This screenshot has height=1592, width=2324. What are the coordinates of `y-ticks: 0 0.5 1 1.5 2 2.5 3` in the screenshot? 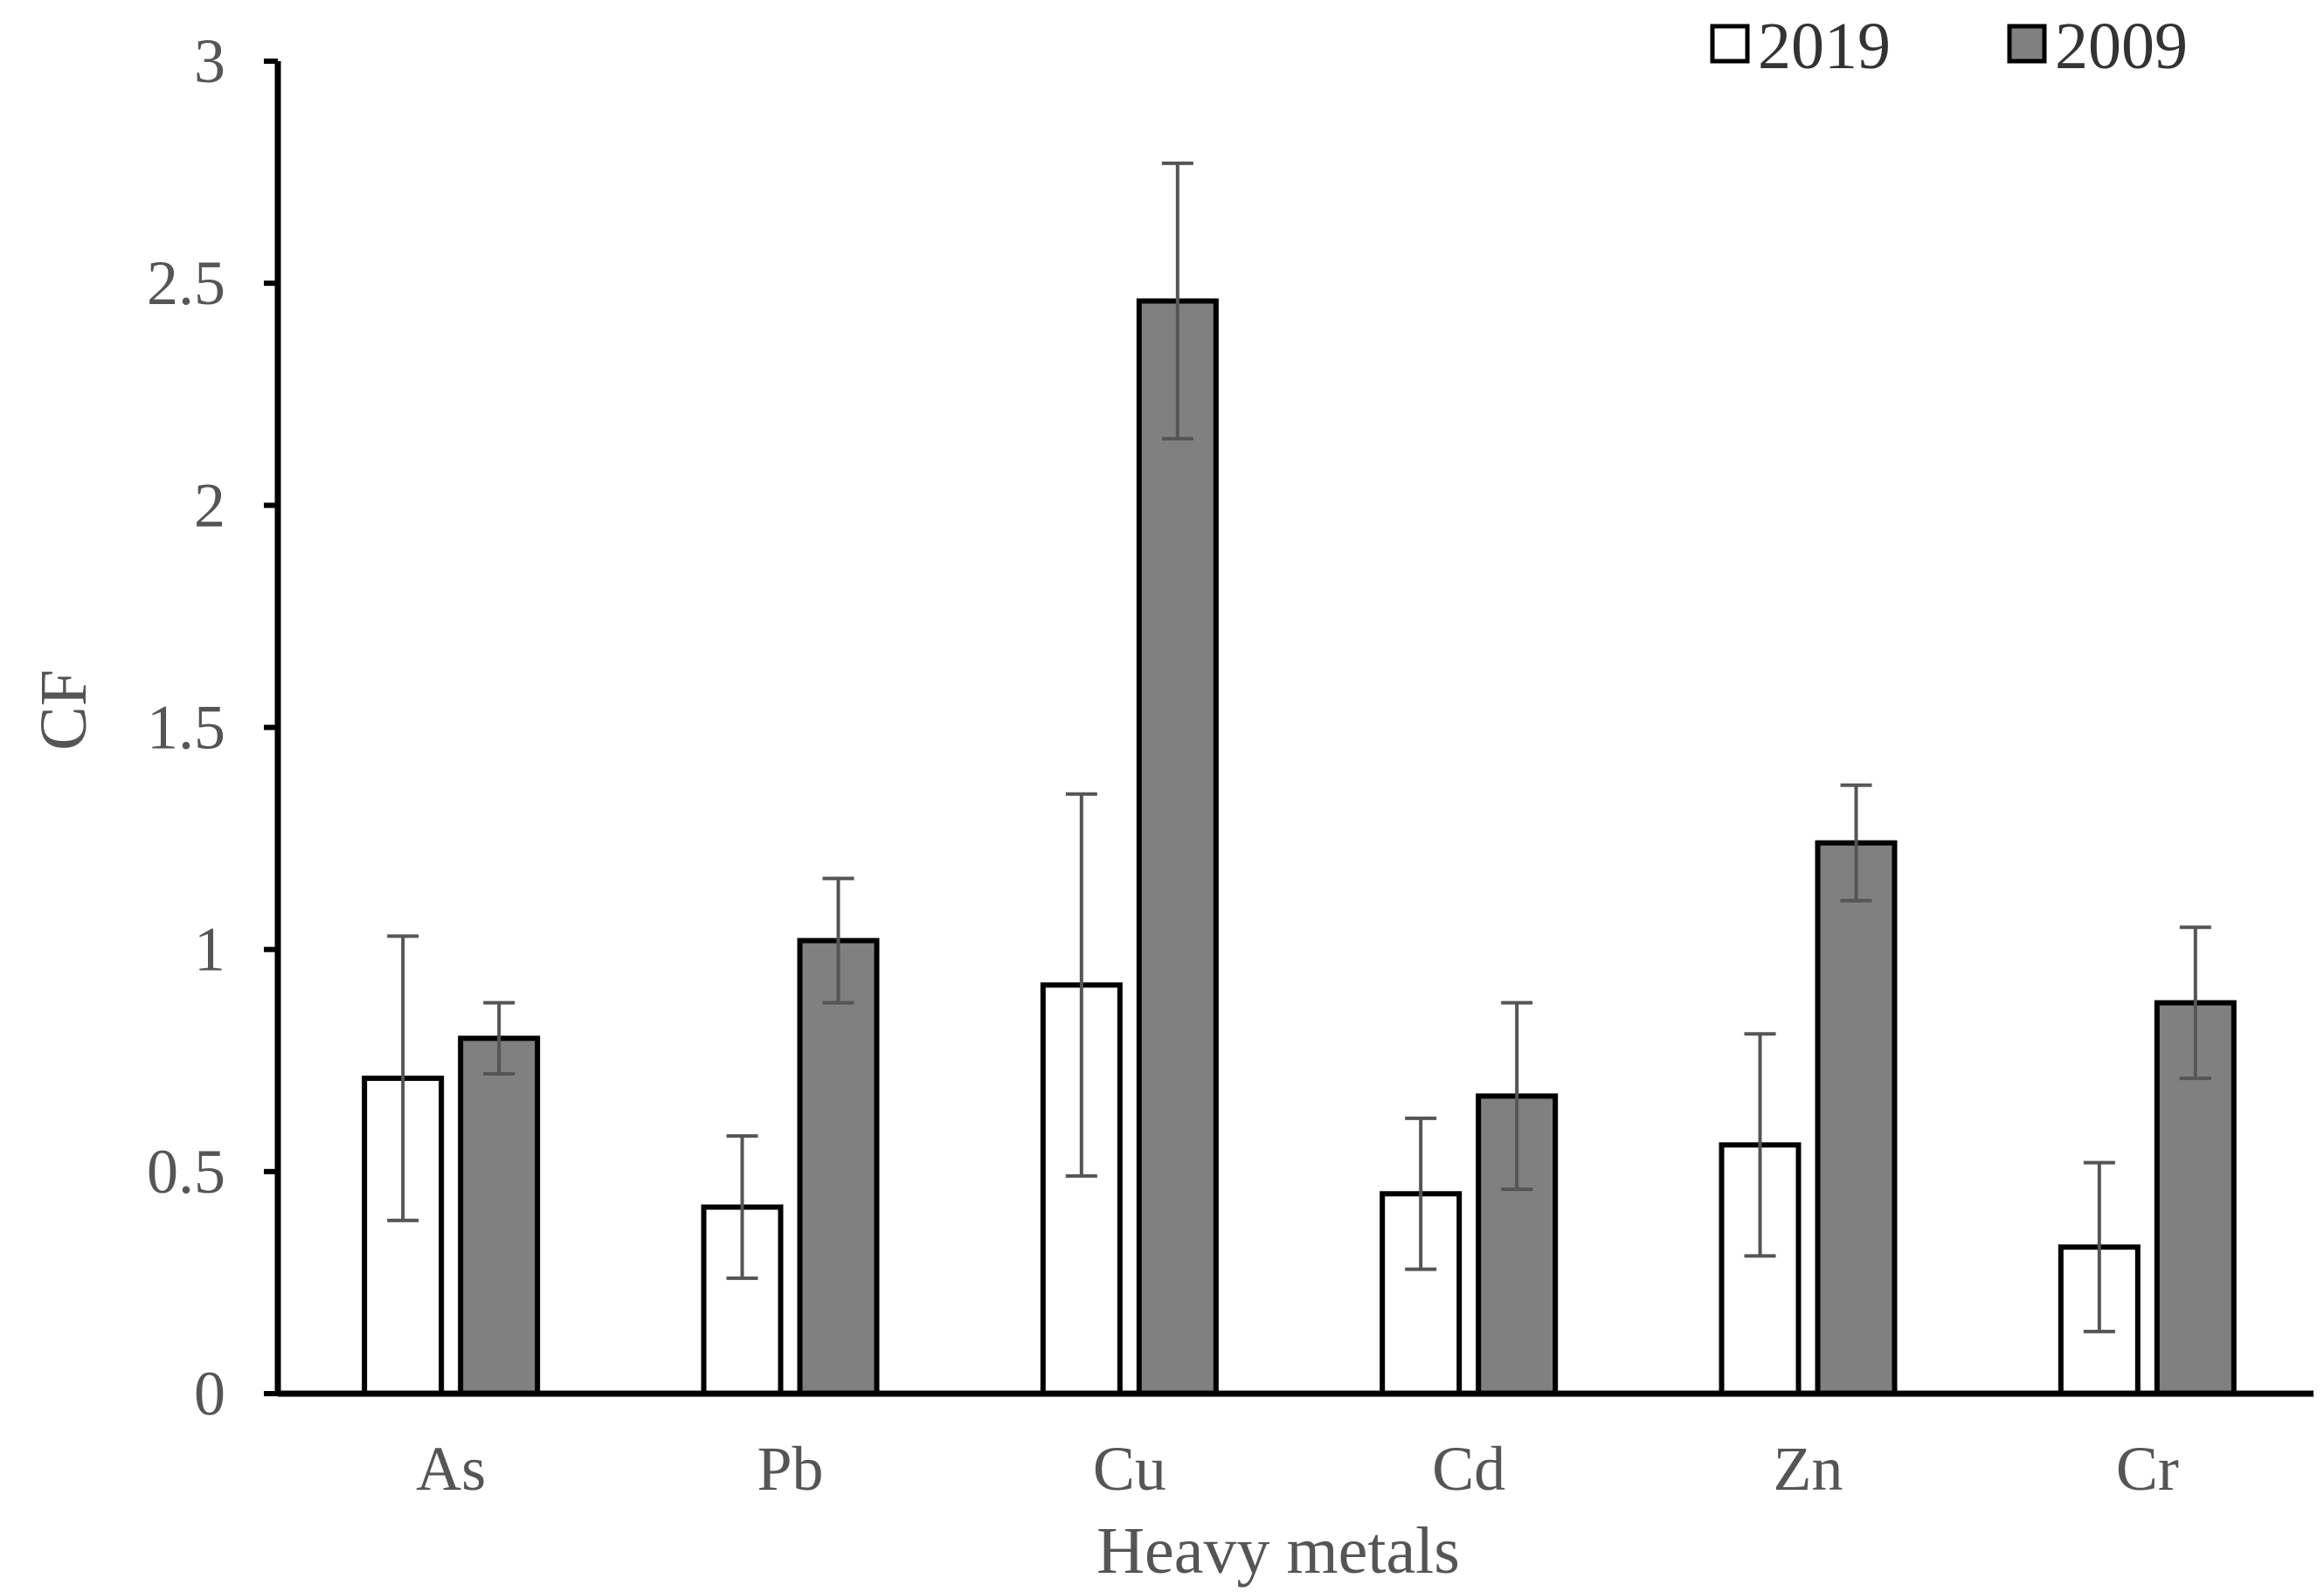 It's located at (213, 728).